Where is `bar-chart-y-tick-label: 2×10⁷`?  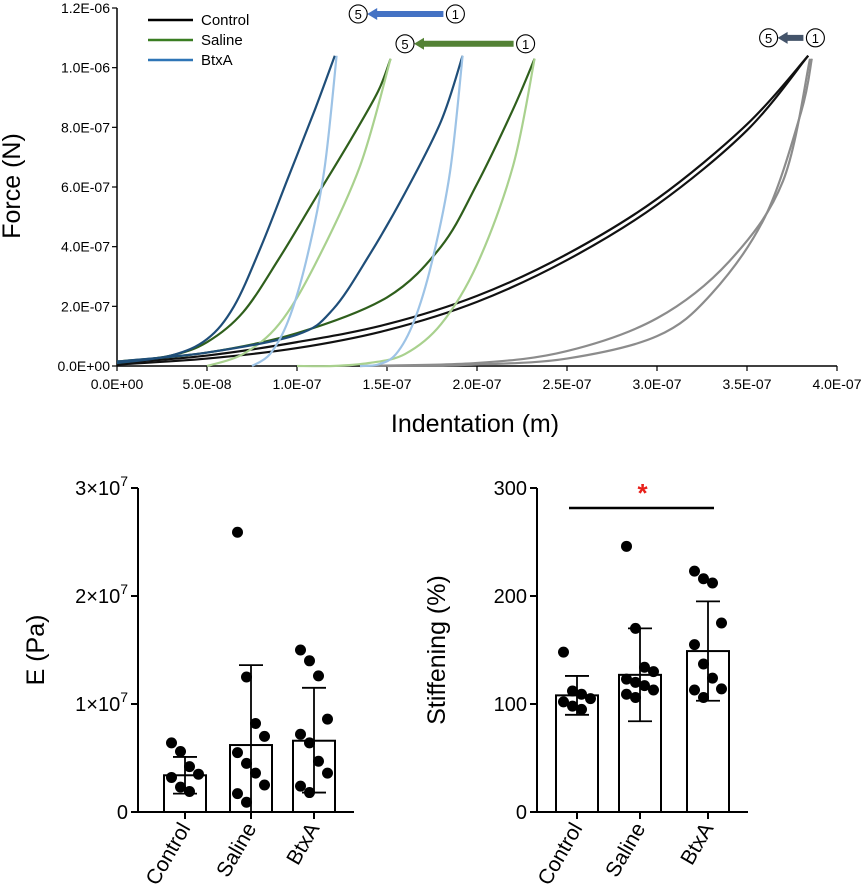
bar-chart-y-tick-label: 2×10⁷ is located at coordinates (101, 594).